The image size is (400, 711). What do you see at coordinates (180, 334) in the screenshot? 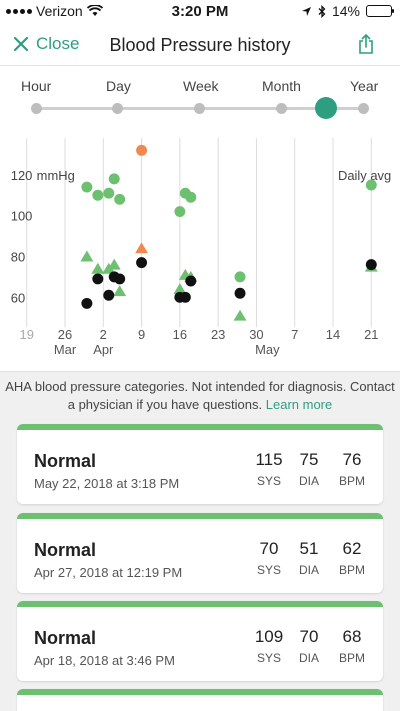
I see `x-tick-label: 16` at bounding box center [180, 334].